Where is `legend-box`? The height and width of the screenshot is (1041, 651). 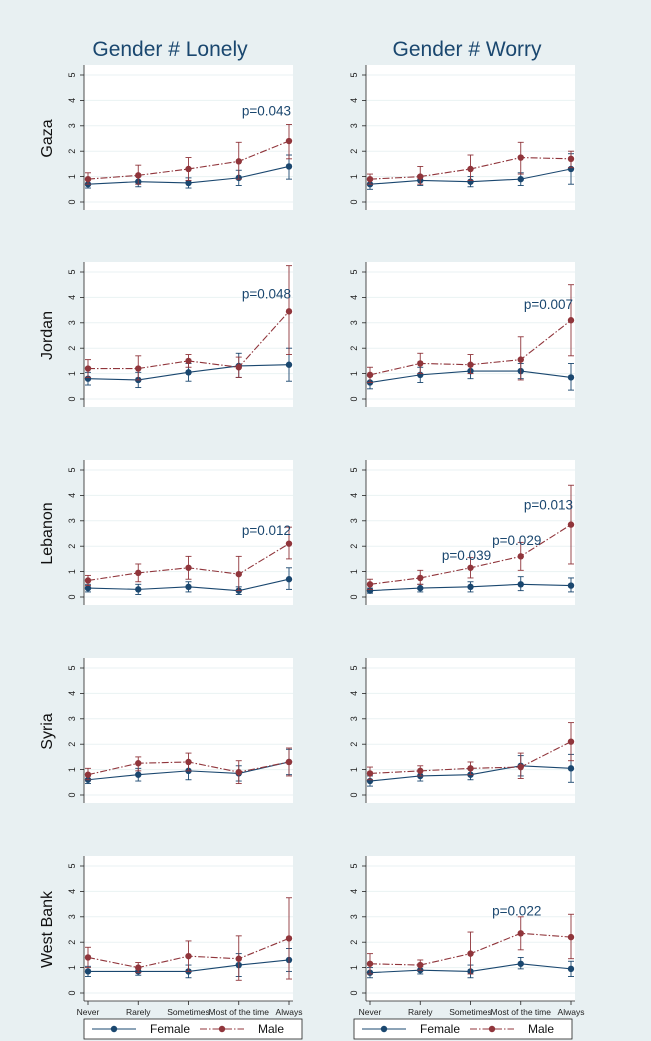
legend-box is located at coordinates (193, 1029).